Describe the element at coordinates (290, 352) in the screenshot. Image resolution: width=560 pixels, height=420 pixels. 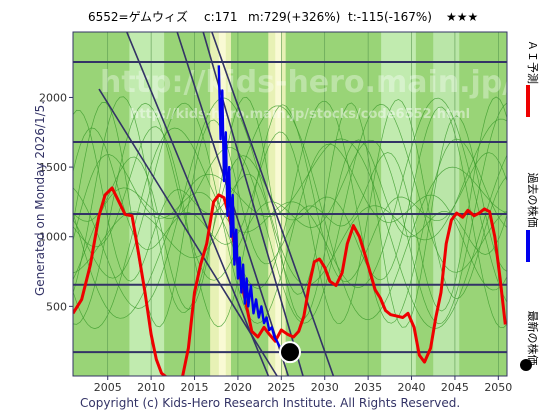
I see `latest-price-dot` at that location.